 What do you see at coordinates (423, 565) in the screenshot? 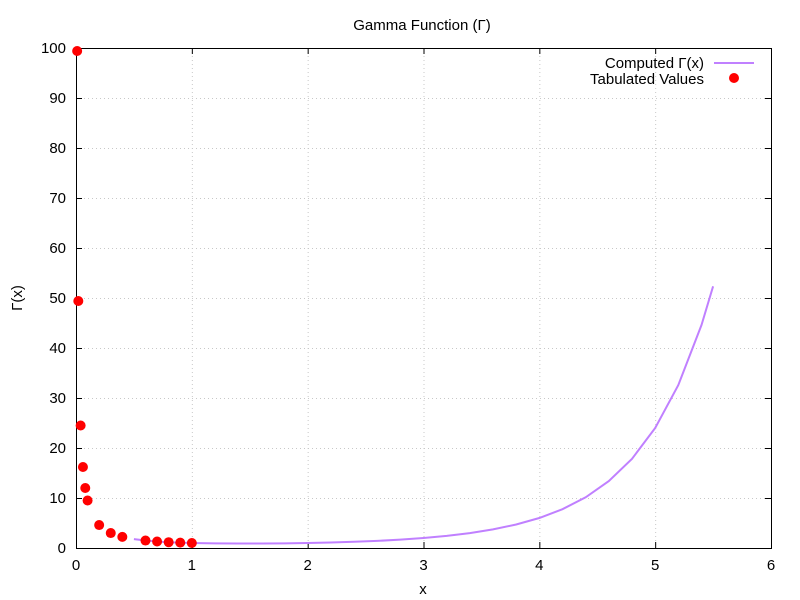
I see `x-tick-label: 3` at bounding box center [423, 565].